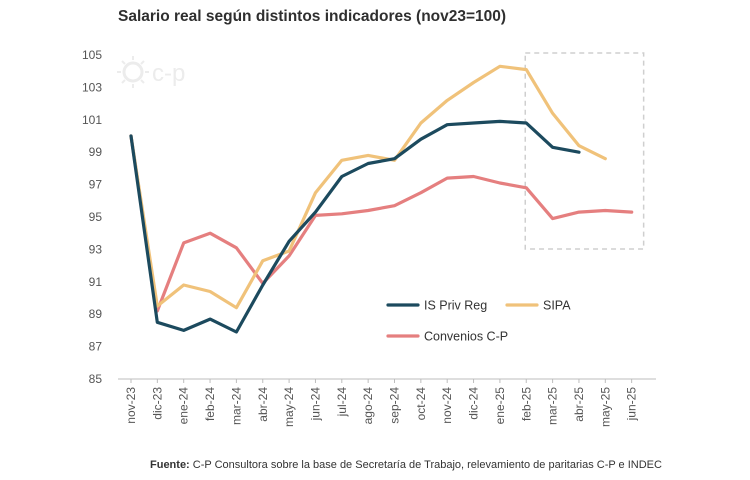 The image size is (750, 480). What do you see at coordinates (421, 404) in the screenshot?
I see `x-tick-label: oct-24` at bounding box center [421, 404].